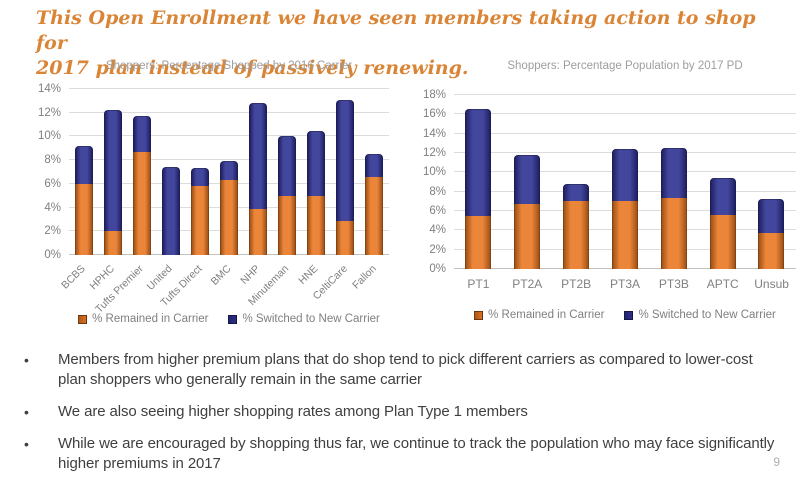  I want to click on bar-united, so click(170, 172).